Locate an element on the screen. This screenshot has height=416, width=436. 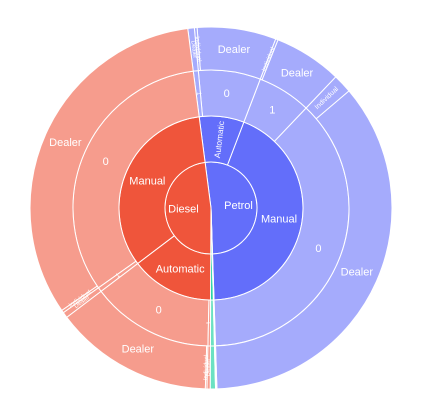
sunburst-label-1-0-0-0: Dealer is located at coordinates (65, 143).